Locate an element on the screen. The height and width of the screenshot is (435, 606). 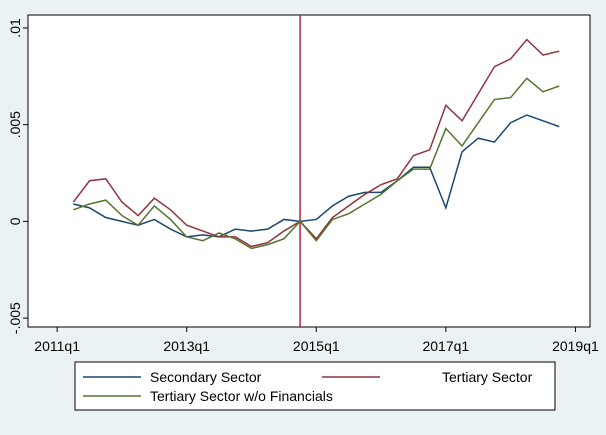
legend-label: Secondary Sector is located at coordinates (206, 377).